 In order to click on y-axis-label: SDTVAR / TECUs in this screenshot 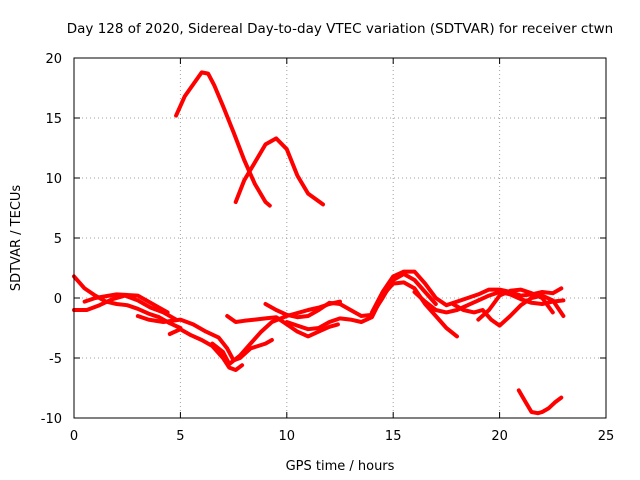, I will do `click(16, 238)`.